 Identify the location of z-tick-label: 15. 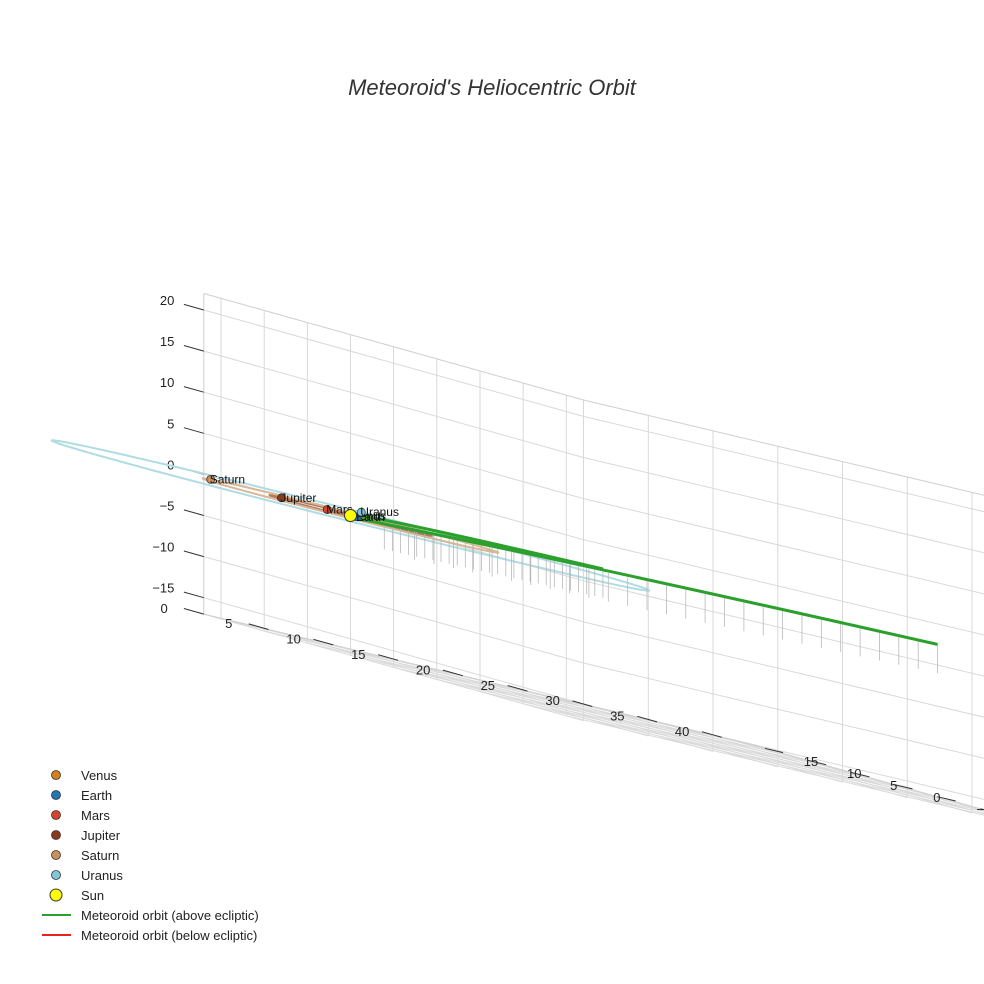
(167, 341).